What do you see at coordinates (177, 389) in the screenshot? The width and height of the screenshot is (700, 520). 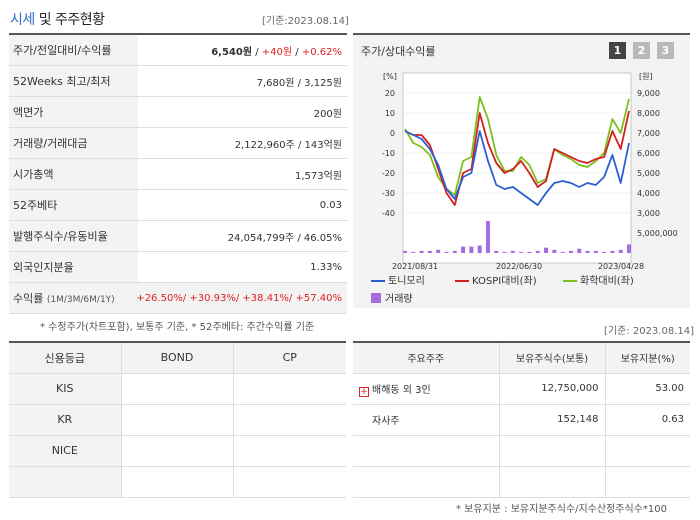 I see `table-row: KIS` at bounding box center [177, 389].